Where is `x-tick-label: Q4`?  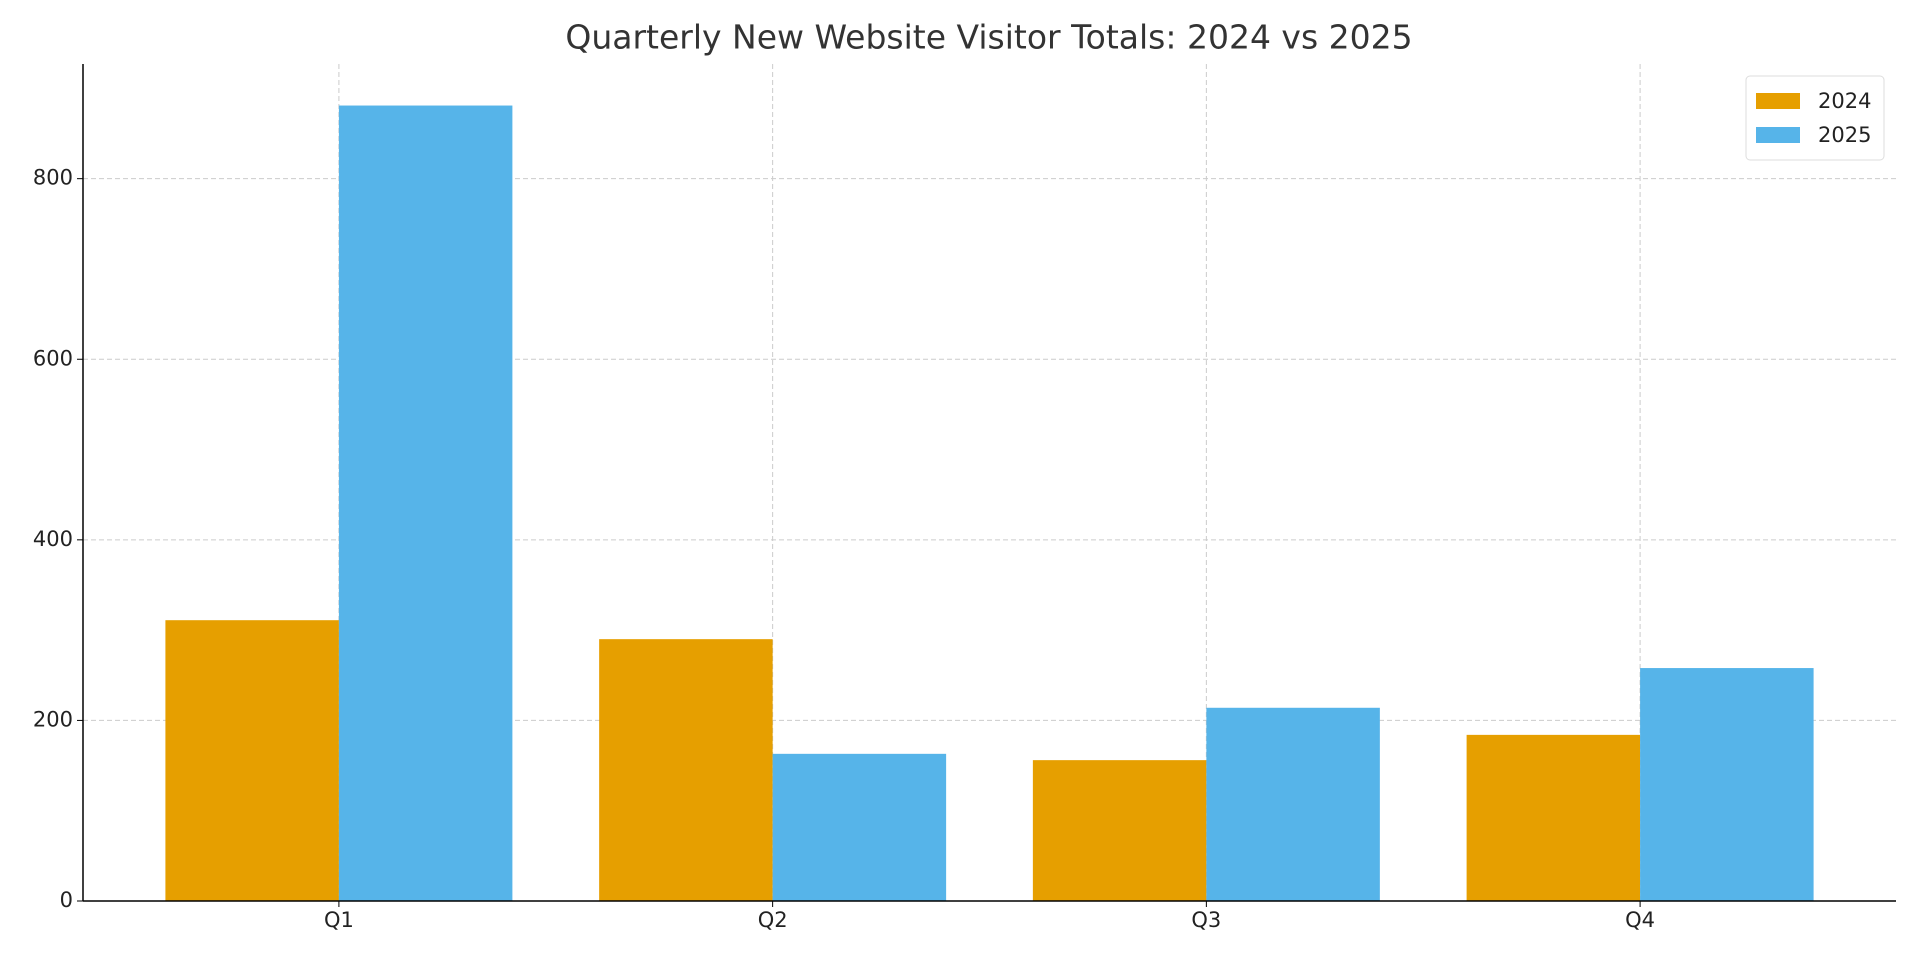 x-tick-label: Q4 is located at coordinates (1640, 920).